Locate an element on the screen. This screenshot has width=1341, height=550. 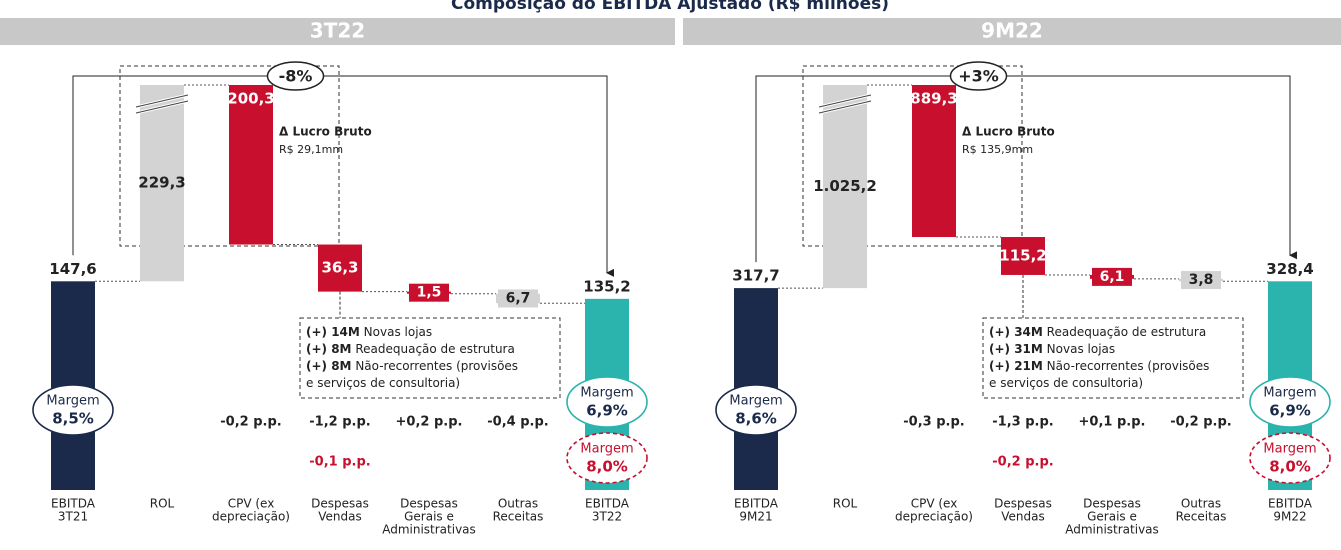
panel-header-label: 3T22 is located at coordinates (337, 31).